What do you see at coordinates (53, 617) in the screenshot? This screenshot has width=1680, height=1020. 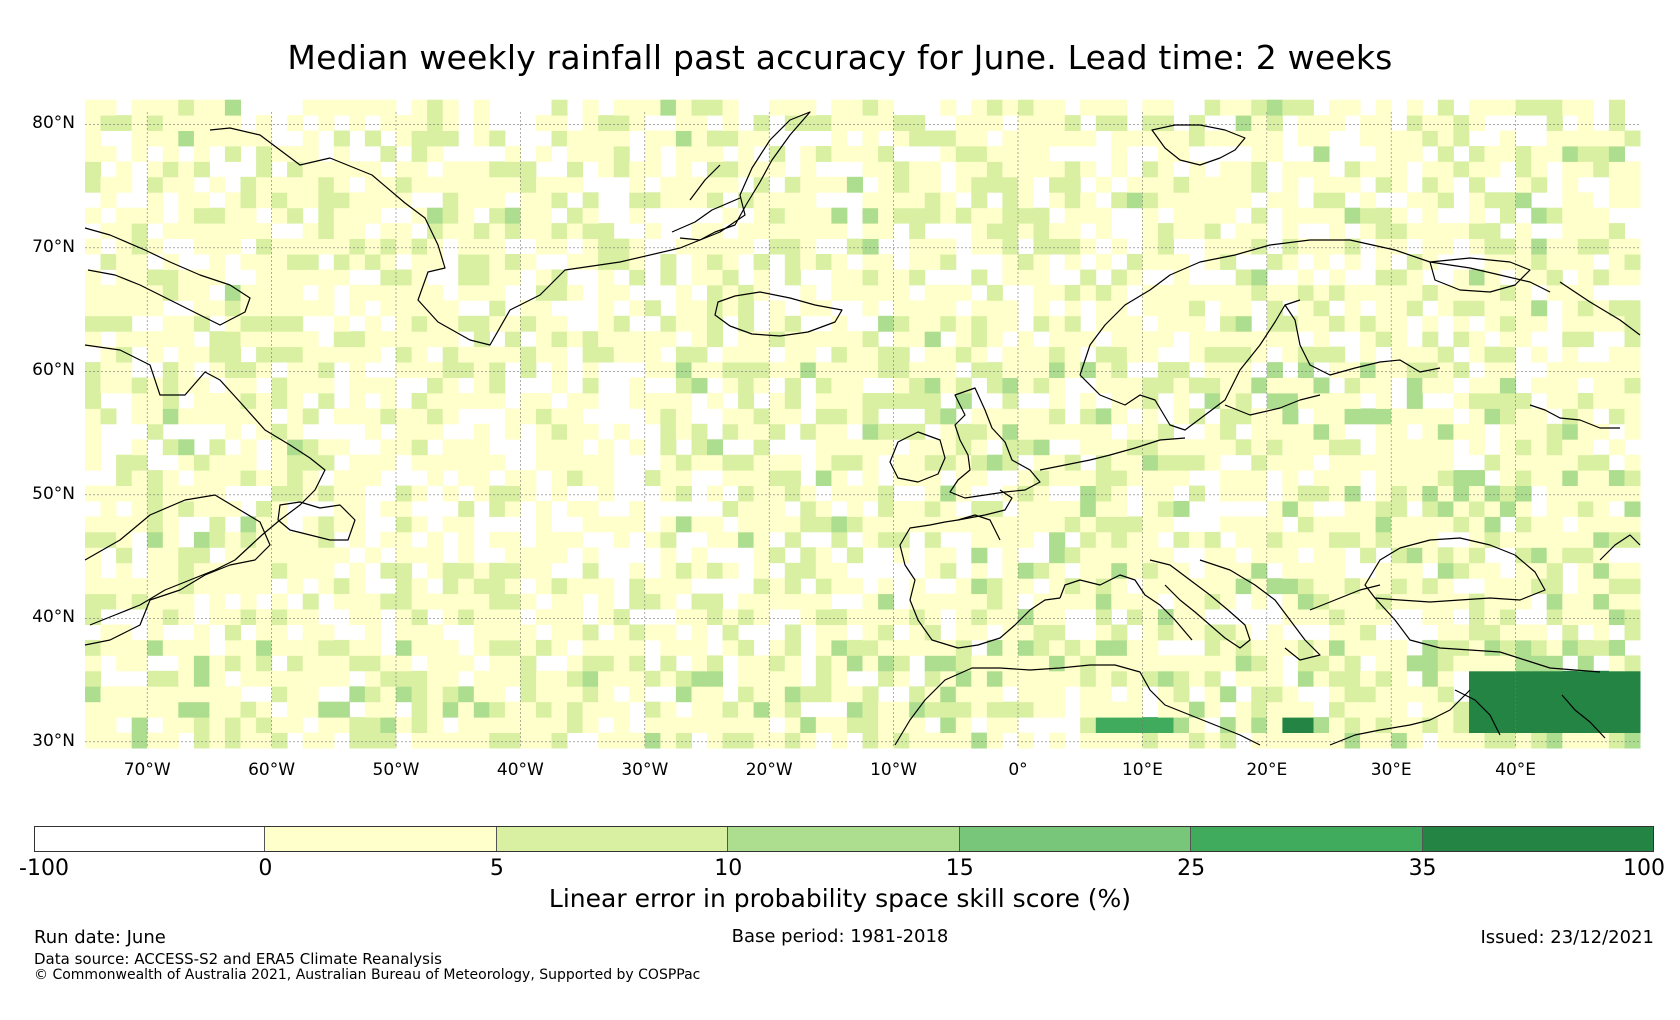 I see `latitude-tick-label: 40°N` at bounding box center [53, 617].